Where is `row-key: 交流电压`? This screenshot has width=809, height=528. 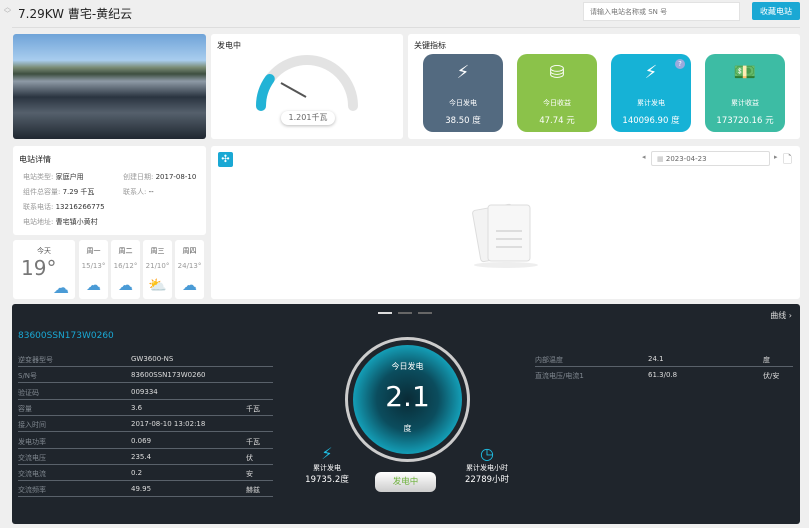
row-key: 交流电压 is located at coordinates (32, 457).